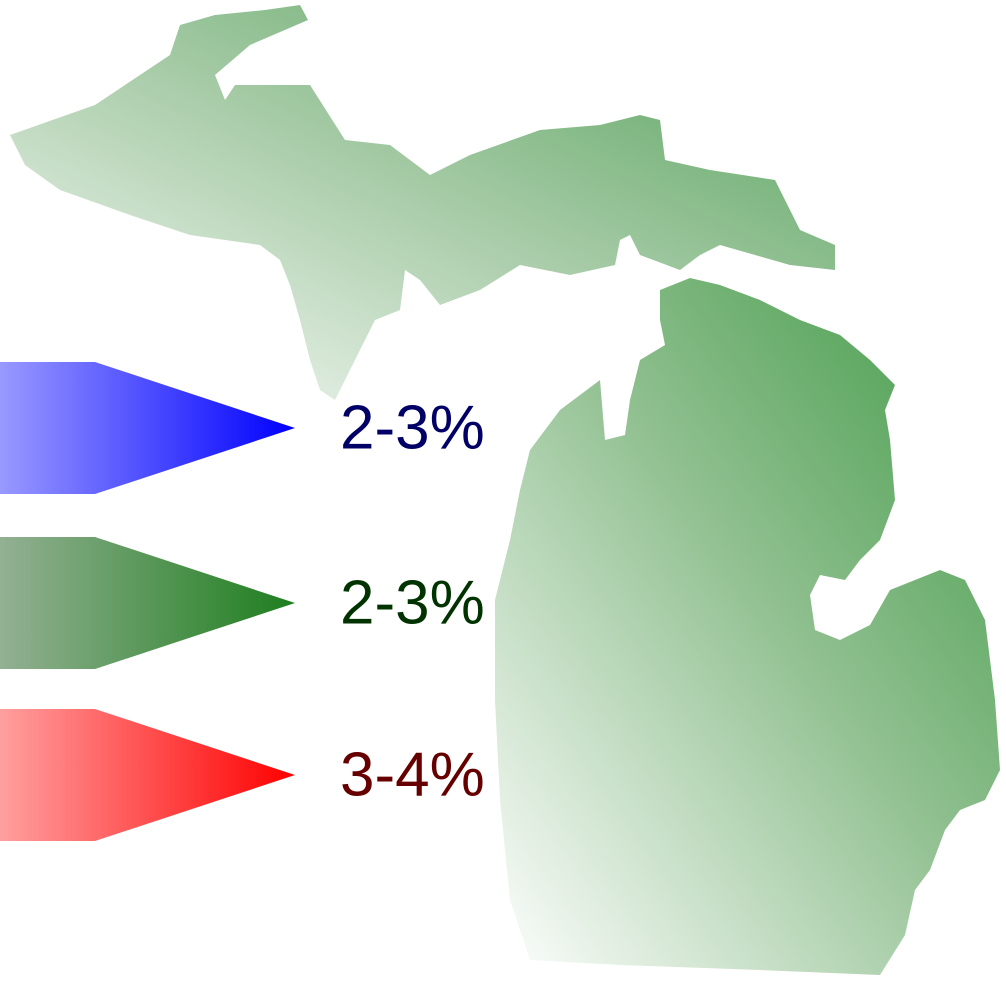 Image resolution: width=1006 pixels, height=981 pixels. I want to click on arrow-green, so click(147, 603).